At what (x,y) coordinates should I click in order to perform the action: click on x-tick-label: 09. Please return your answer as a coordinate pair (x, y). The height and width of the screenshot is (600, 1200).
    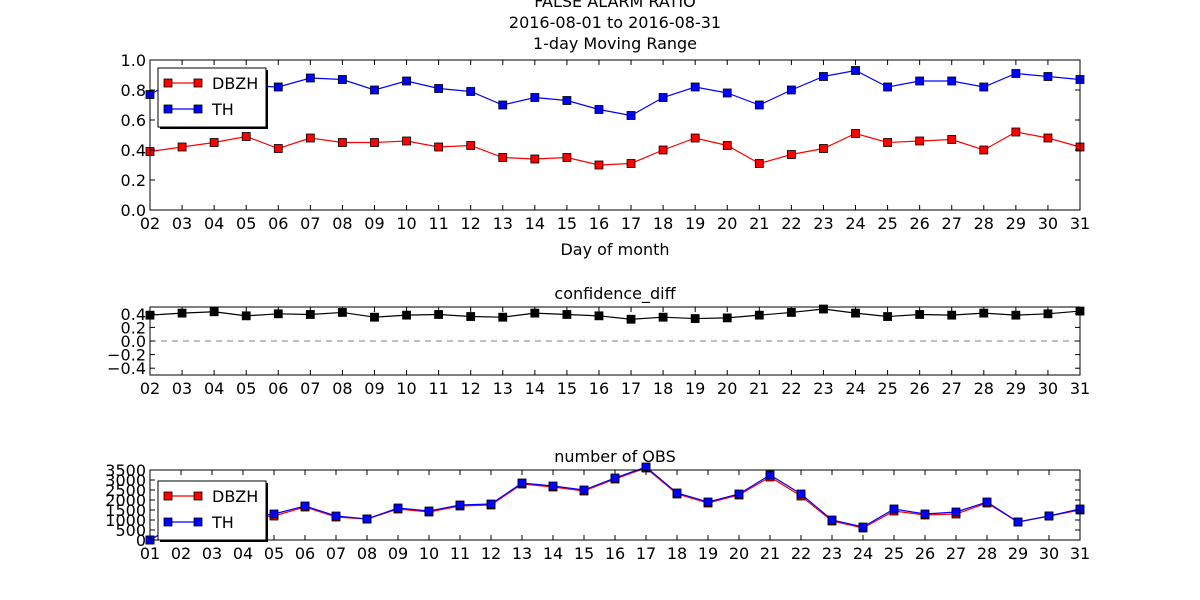
    Looking at the image, I should click on (374, 223).